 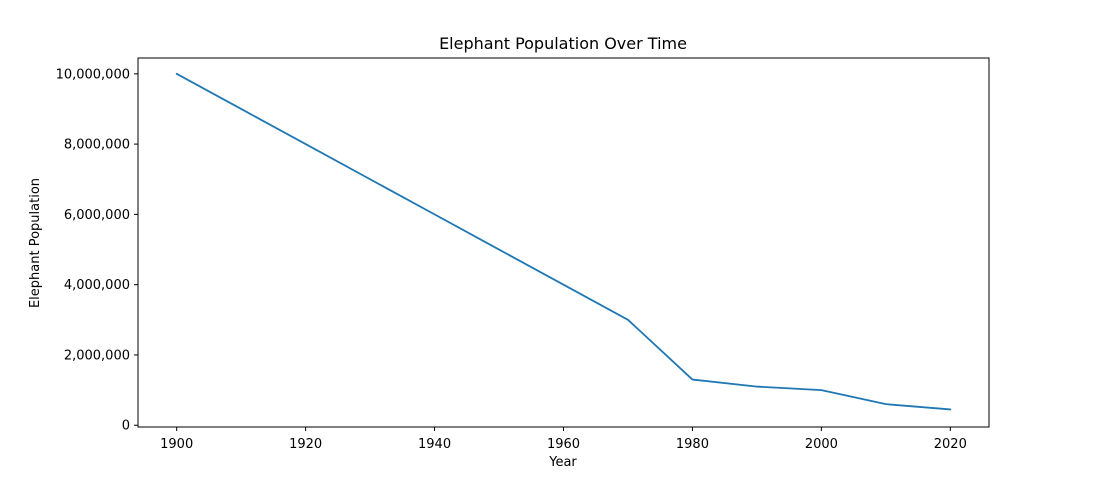 What do you see at coordinates (563, 43) in the screenshot?
I see `chart-title: Elephant Population Over Time` at bounding box center [563, 43].